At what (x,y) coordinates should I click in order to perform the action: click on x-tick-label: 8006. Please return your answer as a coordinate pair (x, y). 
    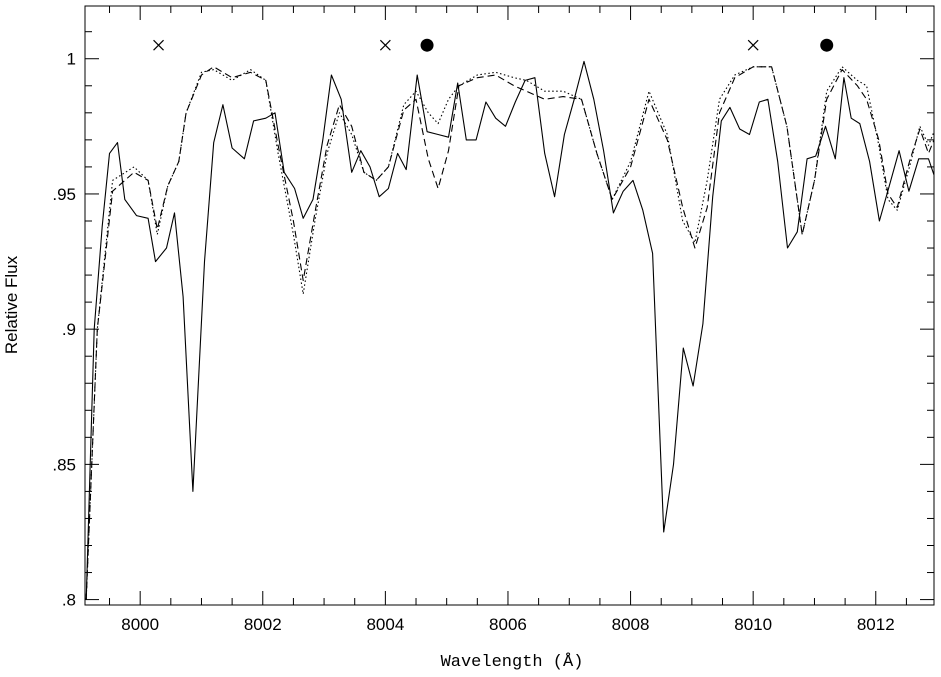
    Looking at the image, I should click on (508, 624).